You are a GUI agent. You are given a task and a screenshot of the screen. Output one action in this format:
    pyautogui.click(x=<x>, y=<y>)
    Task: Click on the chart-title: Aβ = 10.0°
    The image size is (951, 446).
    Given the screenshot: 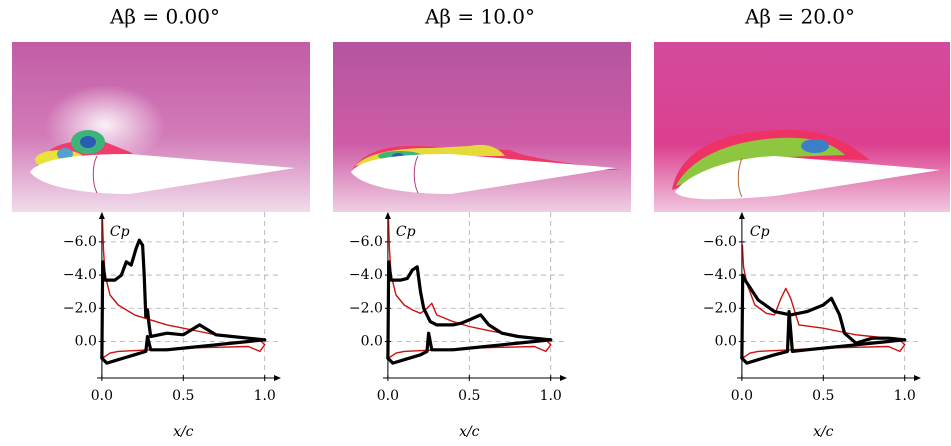 What is the action you would take?
    pyautogui.click(x=479, y=17)
    